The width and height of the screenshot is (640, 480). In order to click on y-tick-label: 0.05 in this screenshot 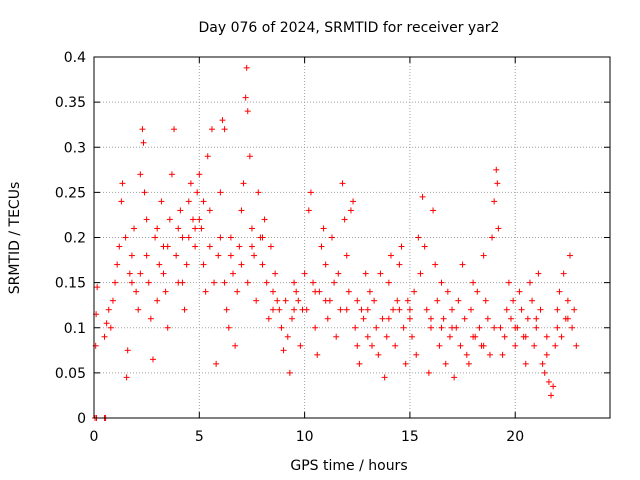, I will do `click(70, 374)`.